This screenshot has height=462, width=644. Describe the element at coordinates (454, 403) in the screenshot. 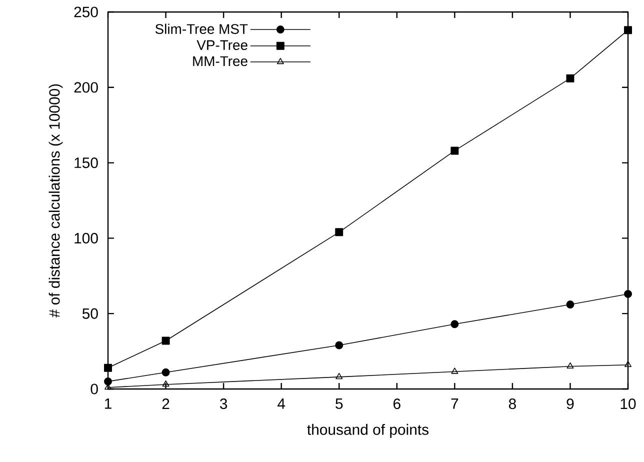

I see `x-tick-label: 7` at that location.